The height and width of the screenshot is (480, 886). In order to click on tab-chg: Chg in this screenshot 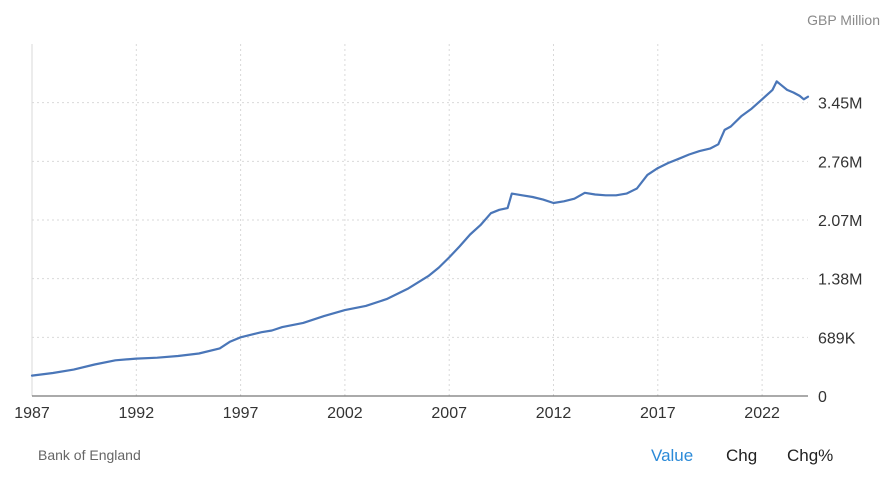, I will do `click(742, 455)`.